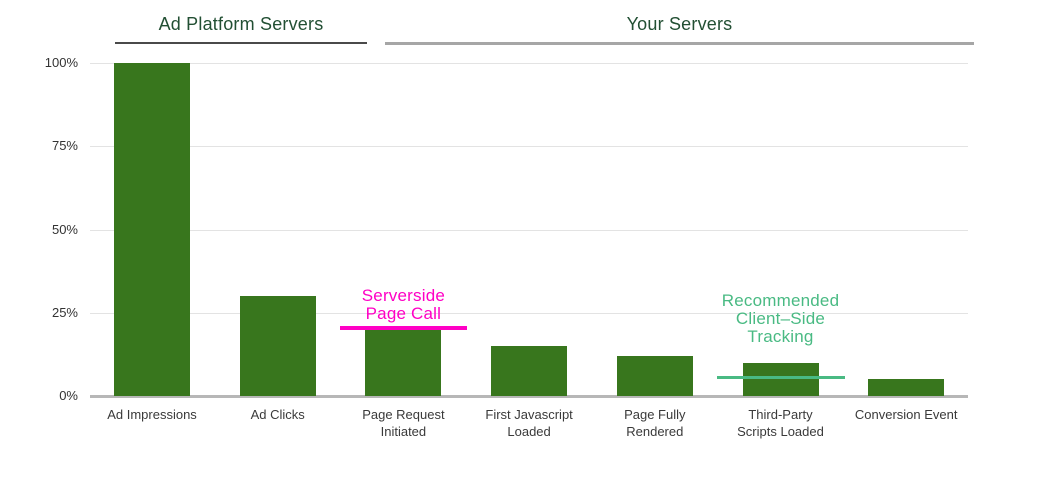  I want to click on bar-third-party-scripts-loaded, so click(780, 379).